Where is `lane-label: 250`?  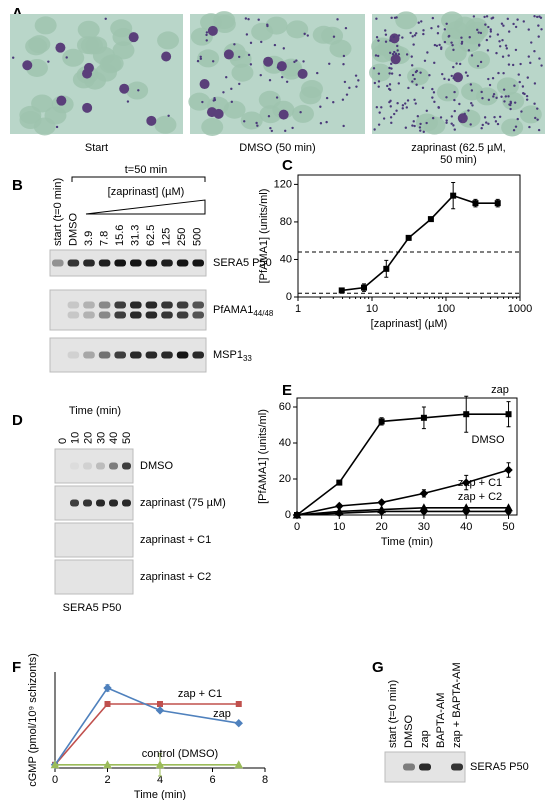 lane-label: 250 is located at coordinates (182, 237).